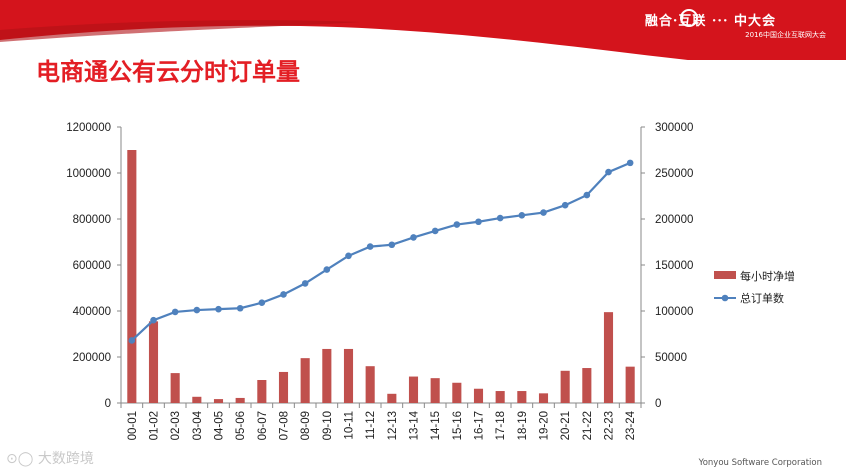  Describe the element at coordinates (415, 425) in the screenshot. I see `x-tick-label: 13-14` at that location.